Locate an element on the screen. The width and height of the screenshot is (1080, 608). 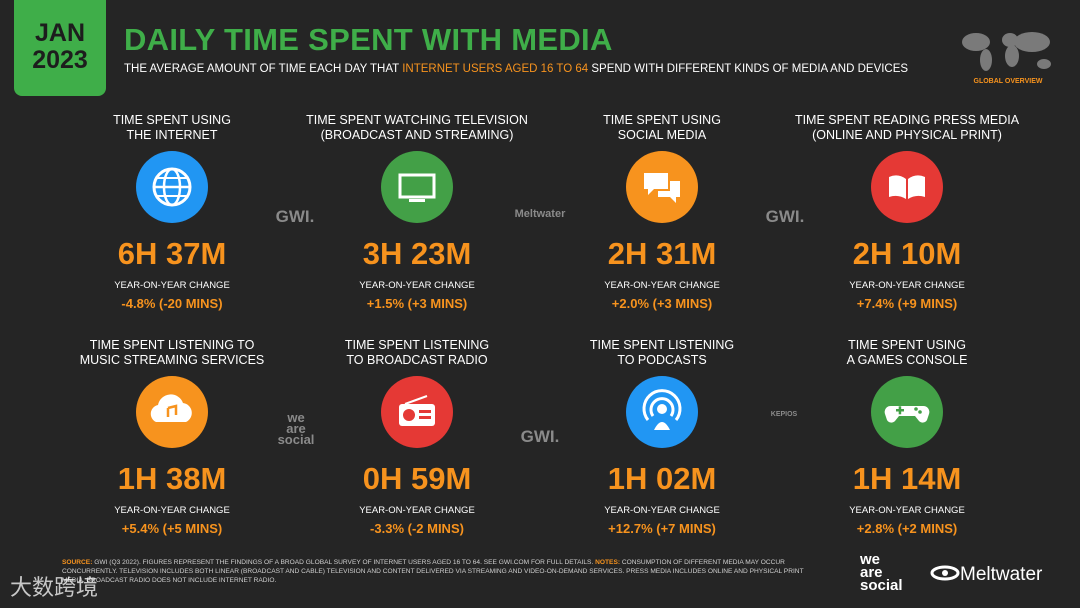
card-value: 6H 37M is located at coordinates (172, 253).